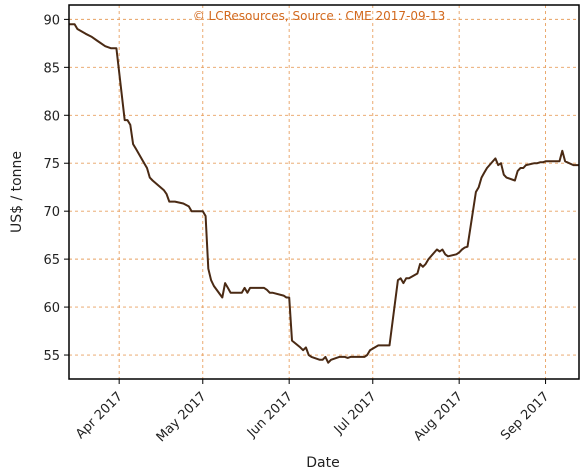  I want to click on y-tick-label: 60, so click(51, 308).